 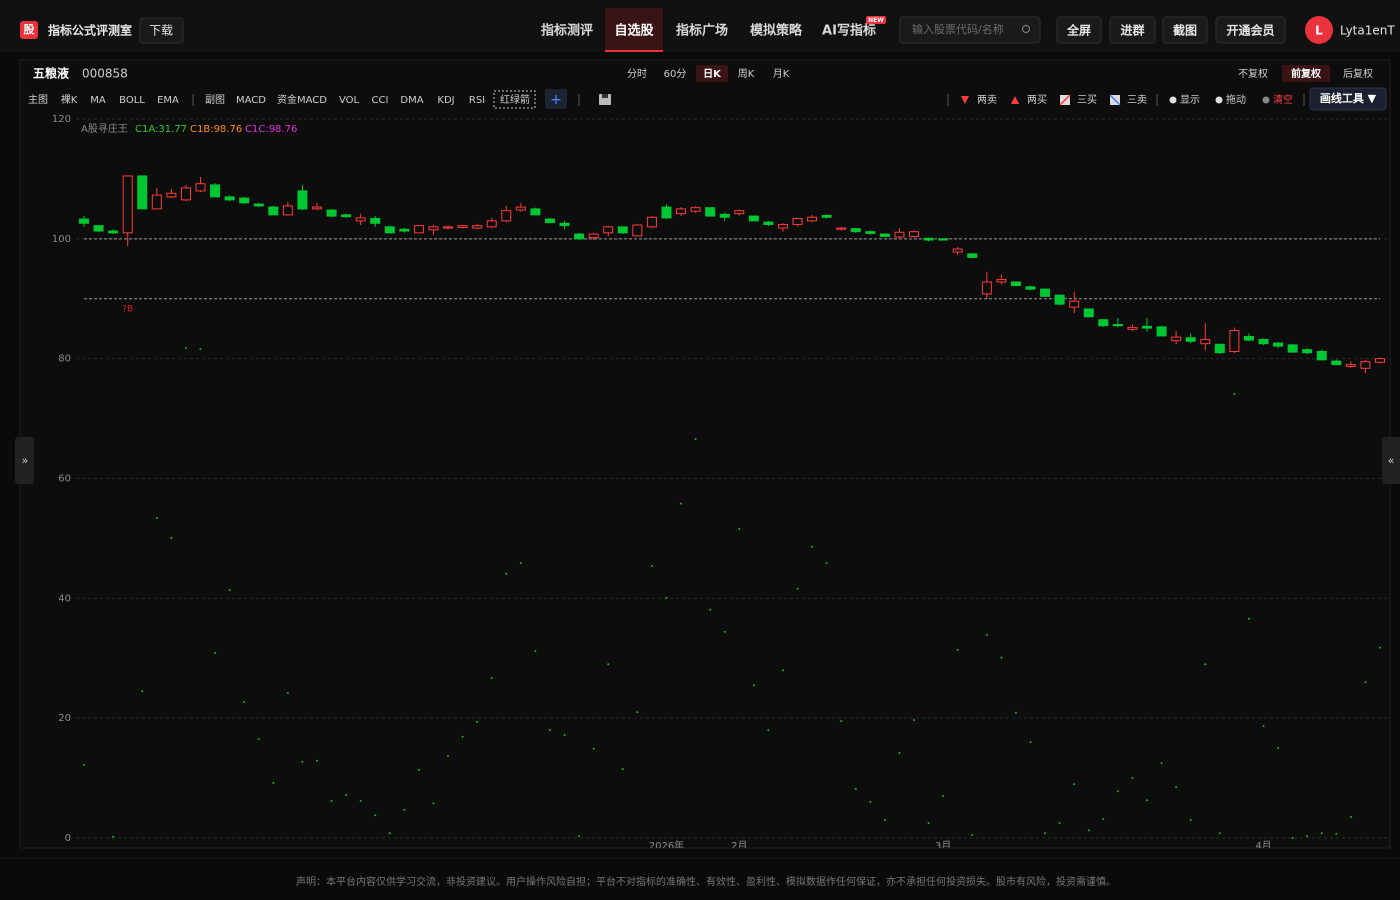 I want to click on add-indicator-bg, so click(x=556, y=99).